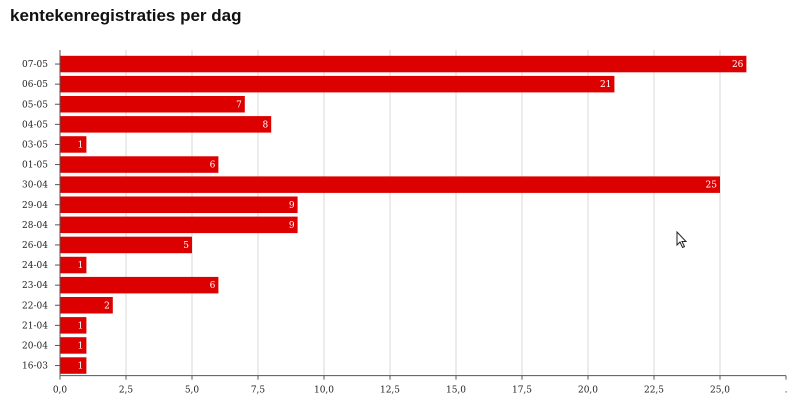 Image resolution: width=800 pixels, height=400 pixels. What do you see at coordinates (390, 391) in the screenshot?
I see `x-tick-label: 12,5` at bounding box center [390, 391].